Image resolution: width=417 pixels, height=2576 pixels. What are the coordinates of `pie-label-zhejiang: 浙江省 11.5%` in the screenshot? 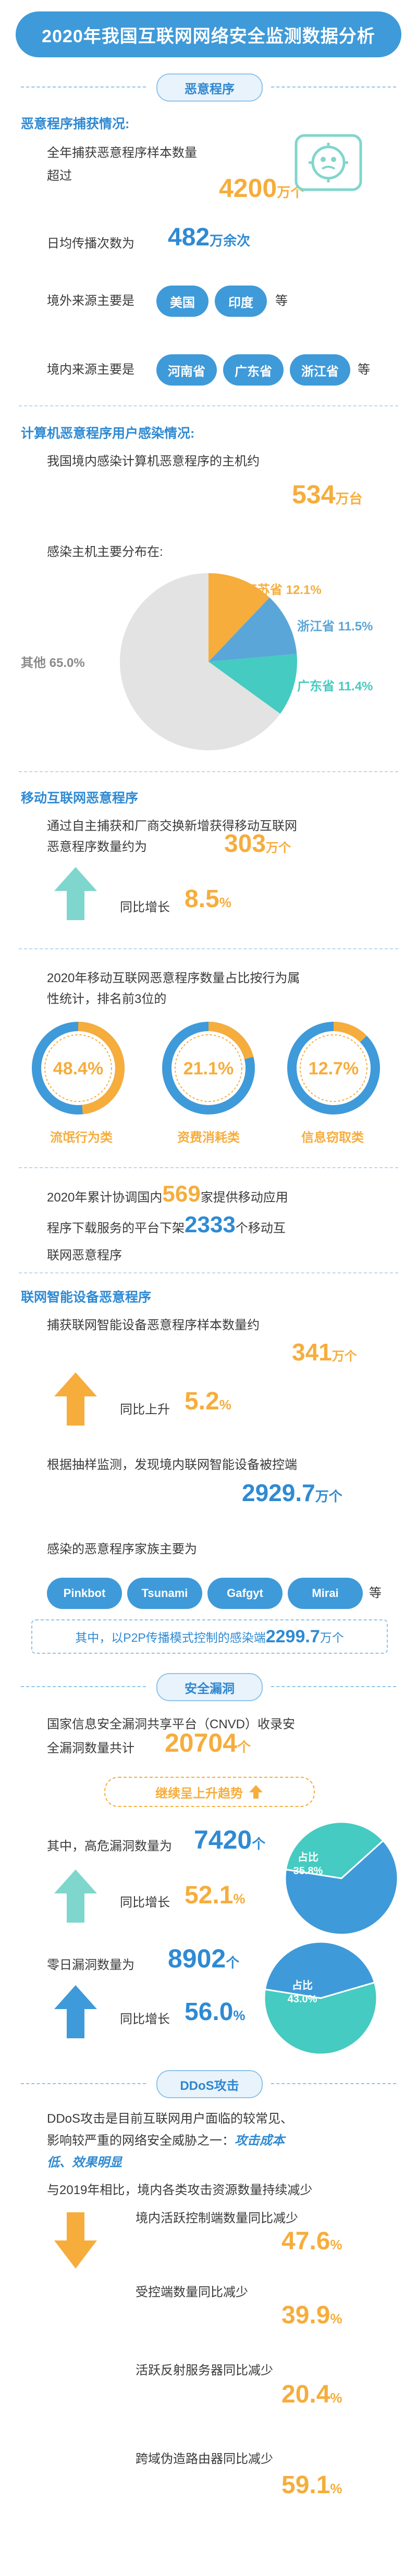 It's located at (335, 627).